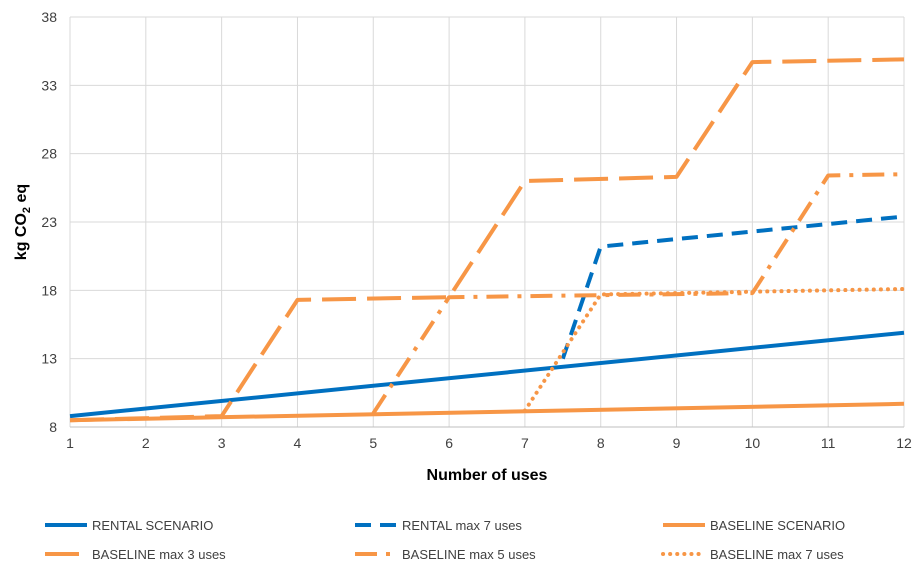 The height and width of the screenshot is (568, 917). I want to click on x-tick-label: 4, so click(298, 443).